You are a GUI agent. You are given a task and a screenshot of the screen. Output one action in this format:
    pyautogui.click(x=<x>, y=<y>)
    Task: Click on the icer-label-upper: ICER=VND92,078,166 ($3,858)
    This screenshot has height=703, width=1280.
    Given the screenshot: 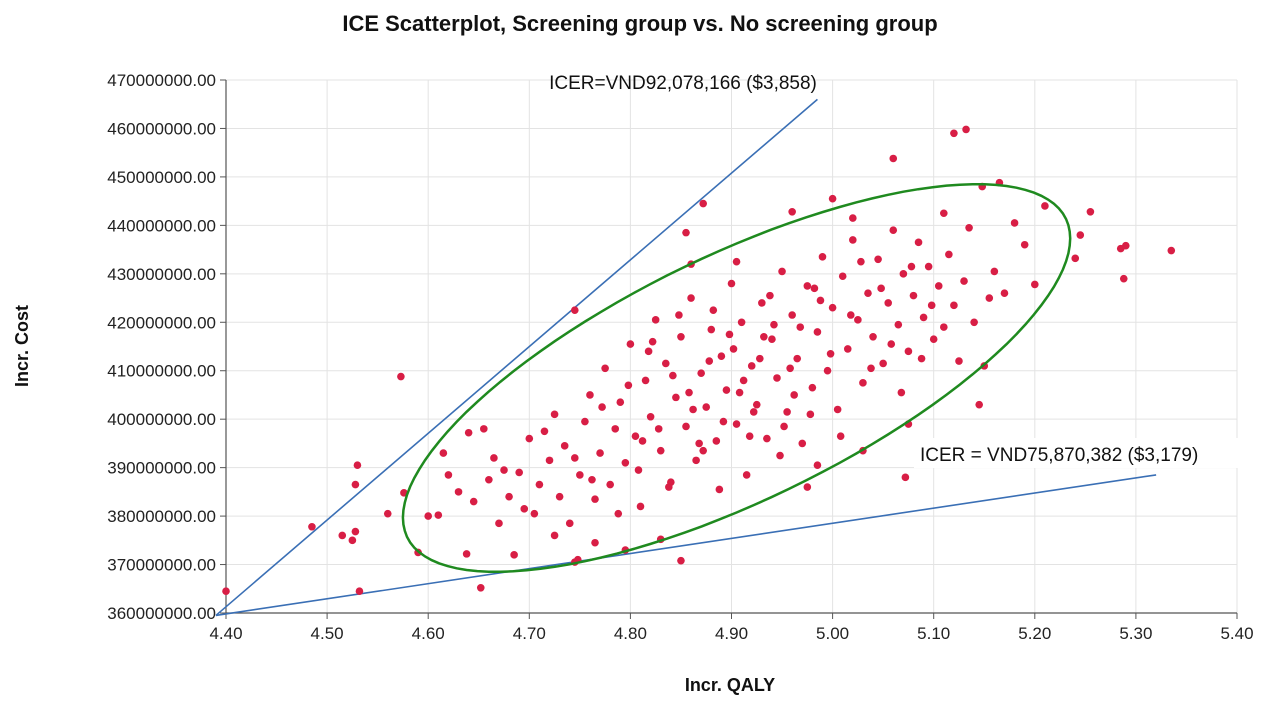 What is the action you would take?
    pyautogui.click(x=683, y=83)
    